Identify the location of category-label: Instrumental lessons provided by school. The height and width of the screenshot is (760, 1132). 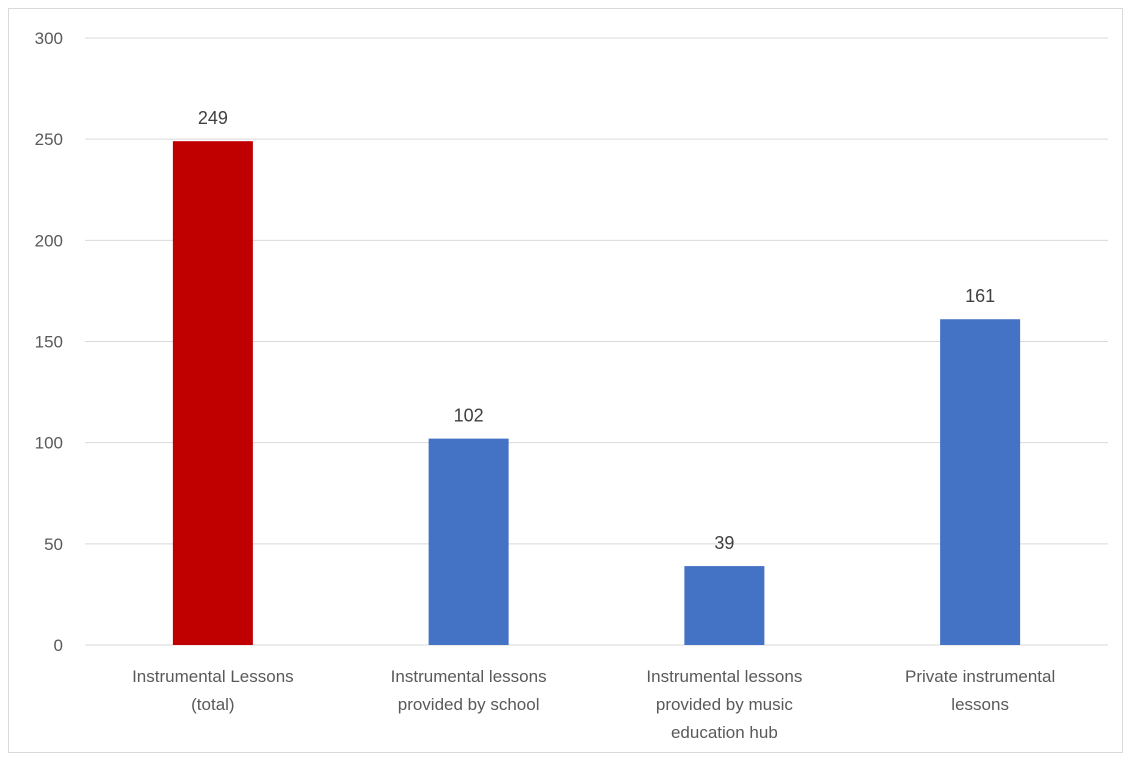
(469, 690).